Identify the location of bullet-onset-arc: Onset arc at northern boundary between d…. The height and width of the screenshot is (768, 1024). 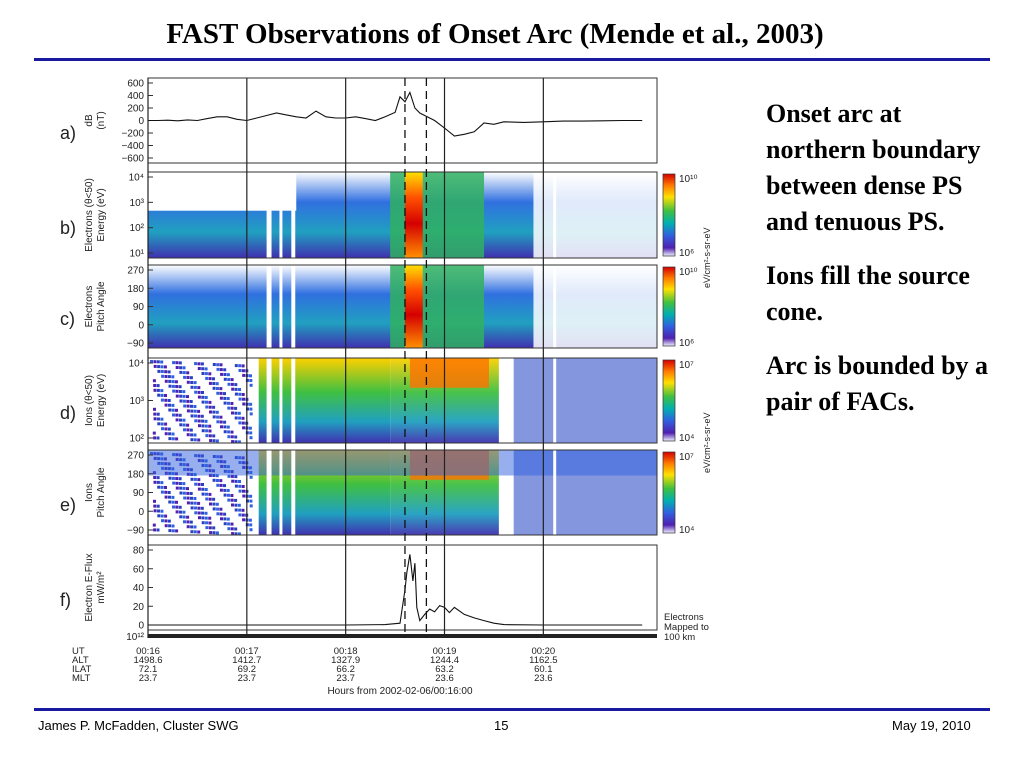
(873, 167).